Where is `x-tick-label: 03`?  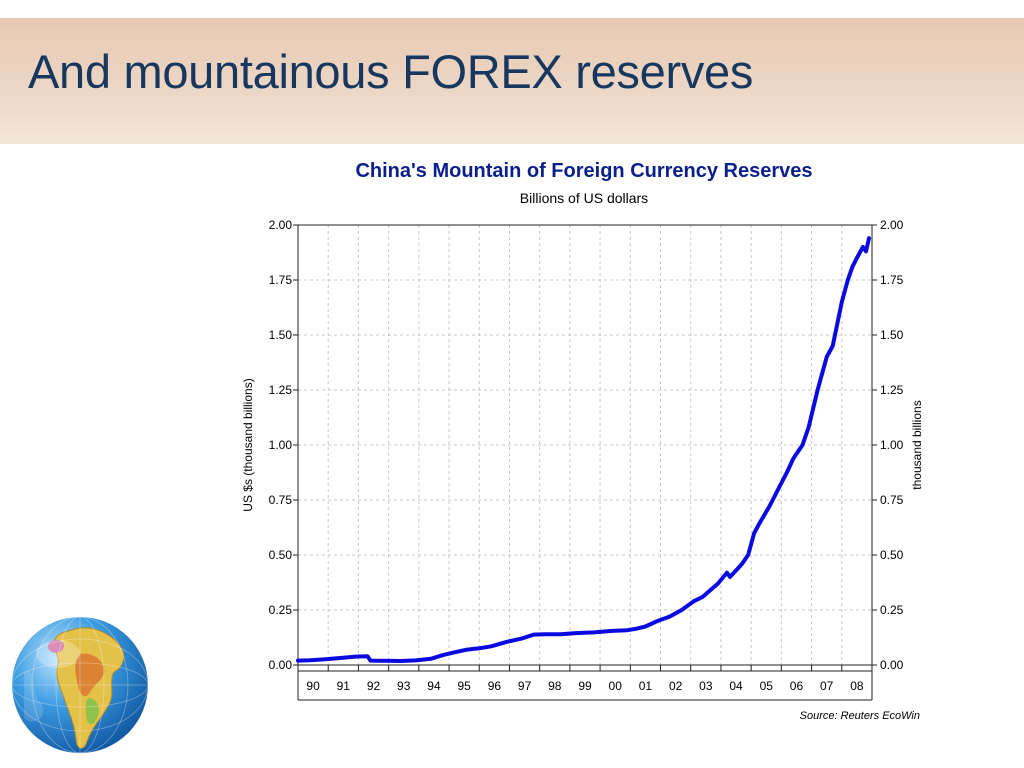 x-tick-label: 03 is located at coordinates (706, 686).